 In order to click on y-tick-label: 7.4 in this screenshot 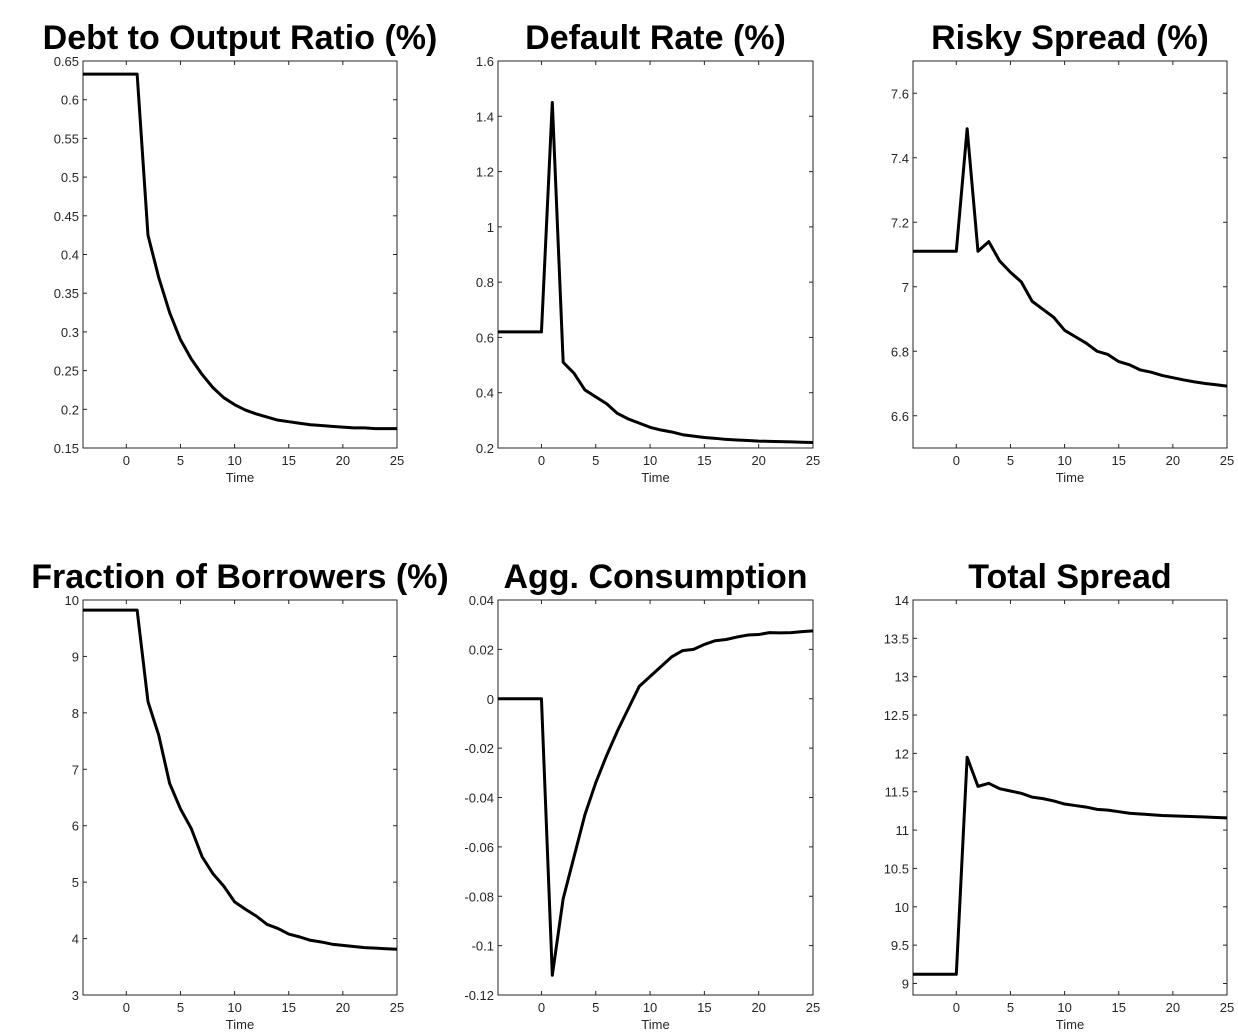, I will do `click(900, 158)`.